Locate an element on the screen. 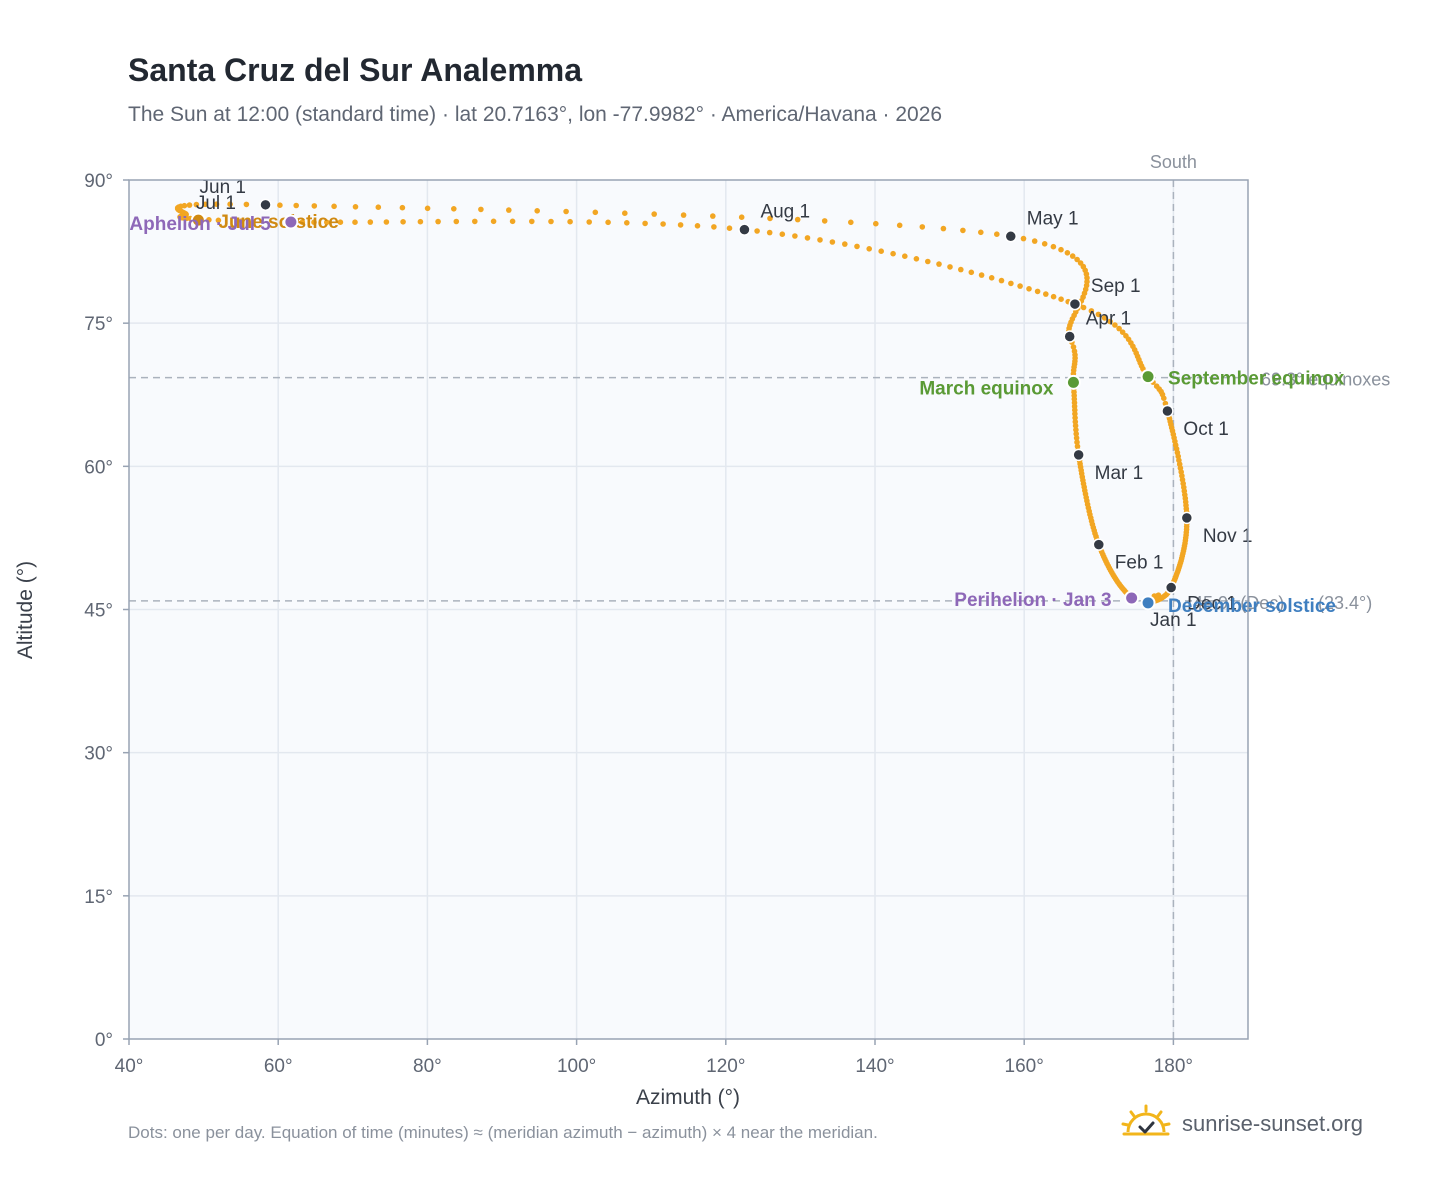 The width and height of the screenshot is (1448, 1188). month-label: Feb 1 is located at coordinates (1139, 563).